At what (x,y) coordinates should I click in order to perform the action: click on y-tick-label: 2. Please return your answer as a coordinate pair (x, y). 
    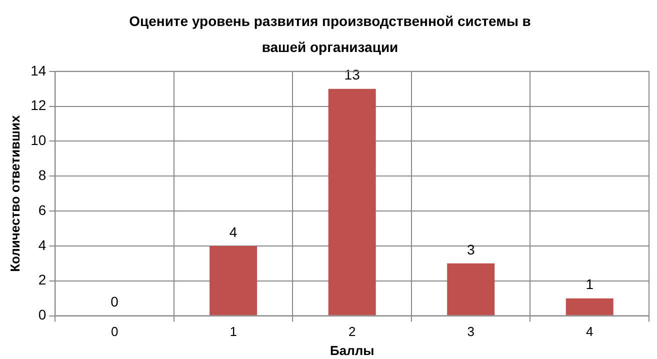
    Looking at the image, I should click on (42, 280).